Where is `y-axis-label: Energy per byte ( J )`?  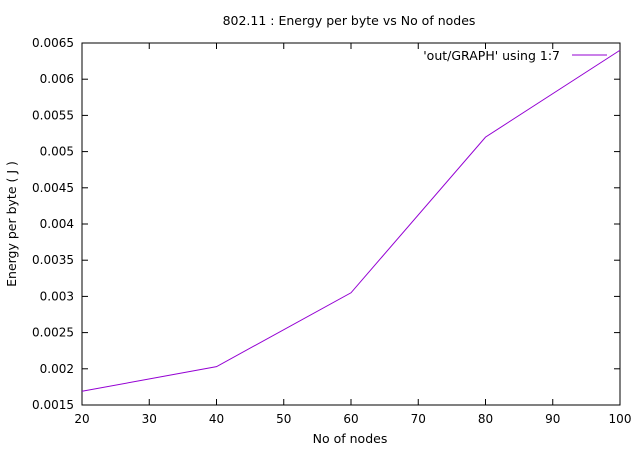 y-axis-label: Energy per byte ( J ) is located at coordinates (11, 224).